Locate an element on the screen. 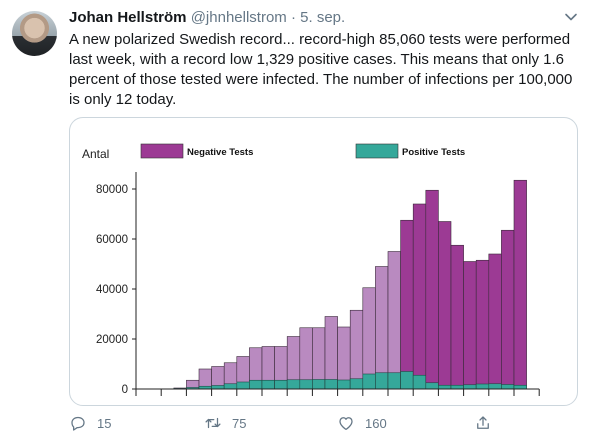 This screenshot has width=594, height=445. share-button is located at coordinates (488, 423).